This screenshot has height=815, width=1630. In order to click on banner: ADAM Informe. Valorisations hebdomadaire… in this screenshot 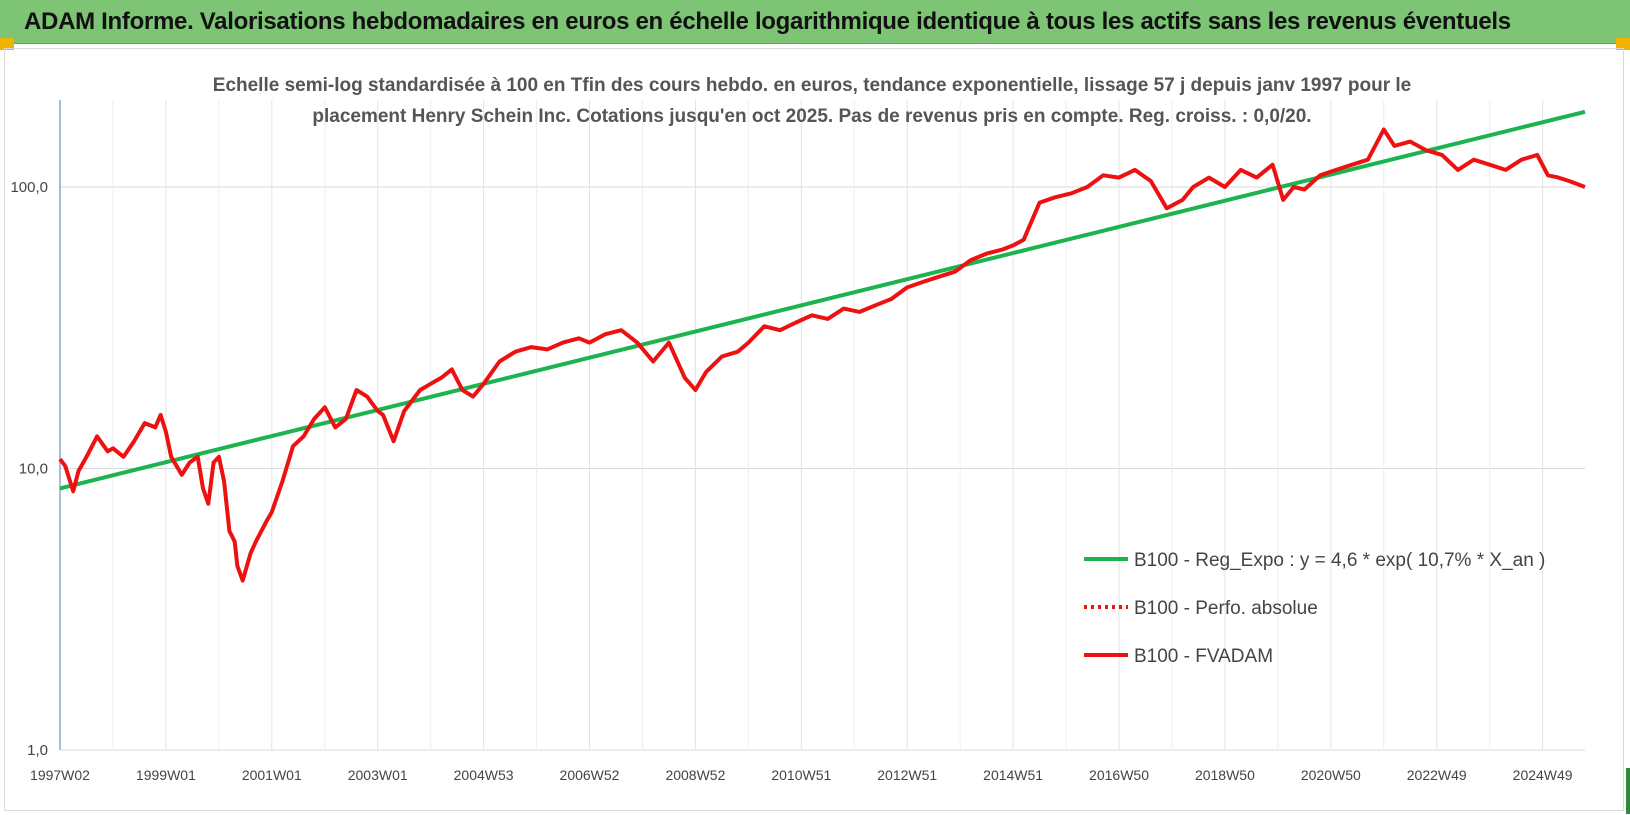, I will do `click(815, 22)`.